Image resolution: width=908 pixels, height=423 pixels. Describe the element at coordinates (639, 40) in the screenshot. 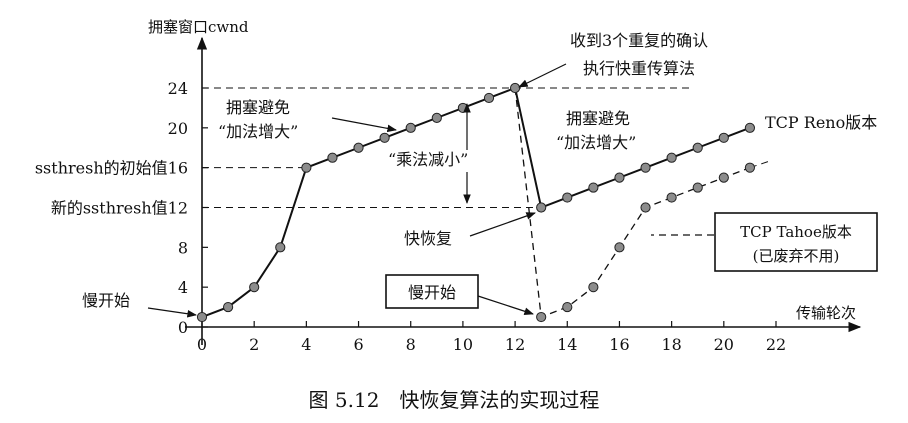

I see `three-acks-line1: 收到3个重复的确认` at that location.